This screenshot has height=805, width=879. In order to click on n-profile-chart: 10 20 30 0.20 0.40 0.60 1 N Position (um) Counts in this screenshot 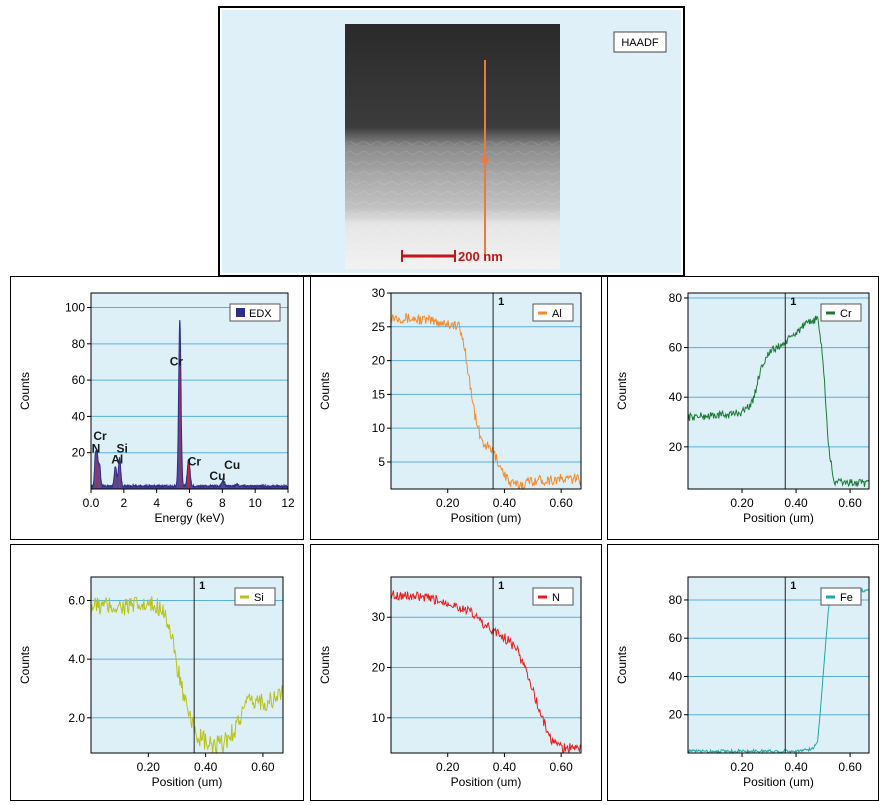, I will do `click(450, 682)`.